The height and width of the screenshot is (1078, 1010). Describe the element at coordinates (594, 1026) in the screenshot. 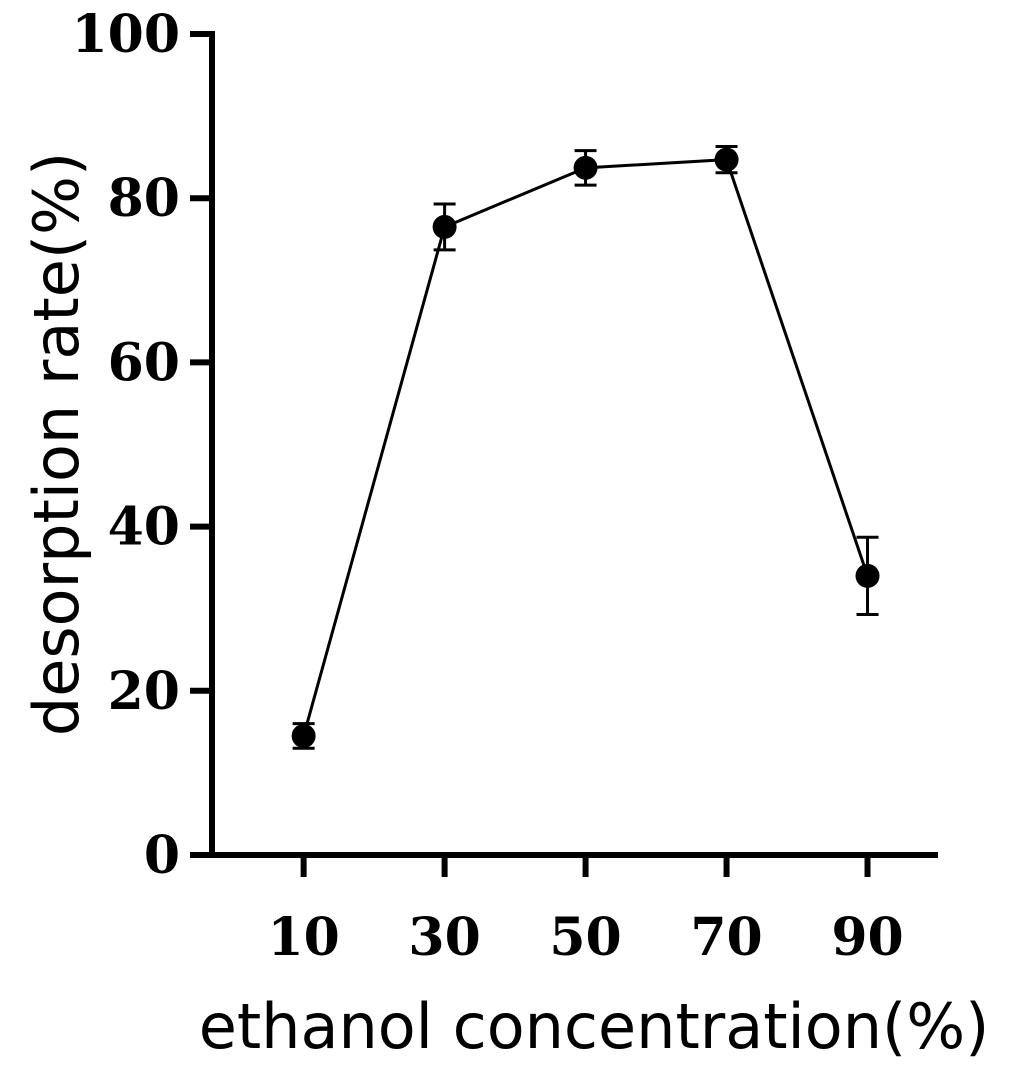

I see `x-axis-title: ethanol concentration(%)` at that location.